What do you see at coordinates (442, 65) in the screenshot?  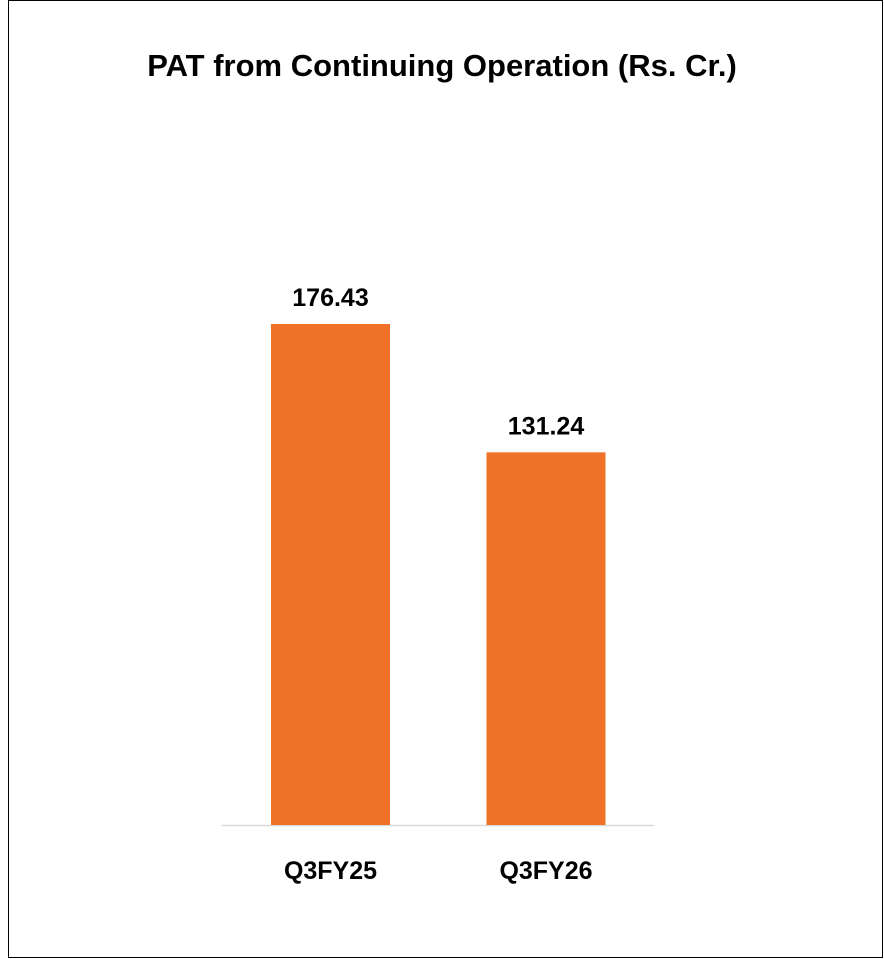 I see `chart-title: PAT from Continuing Operation (Rs. Cr.)` at bounding box center [442, 65].